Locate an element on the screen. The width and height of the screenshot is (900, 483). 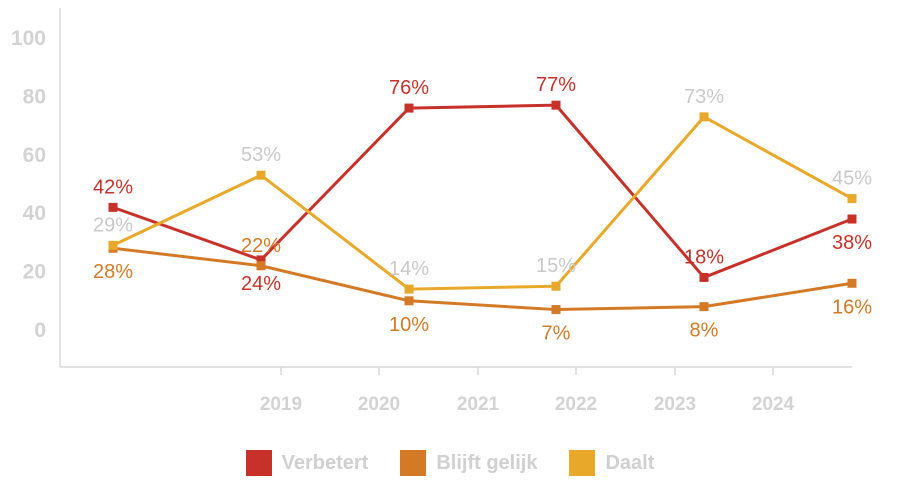
legend-item: Verbetert is located at coordinates (307, 463).